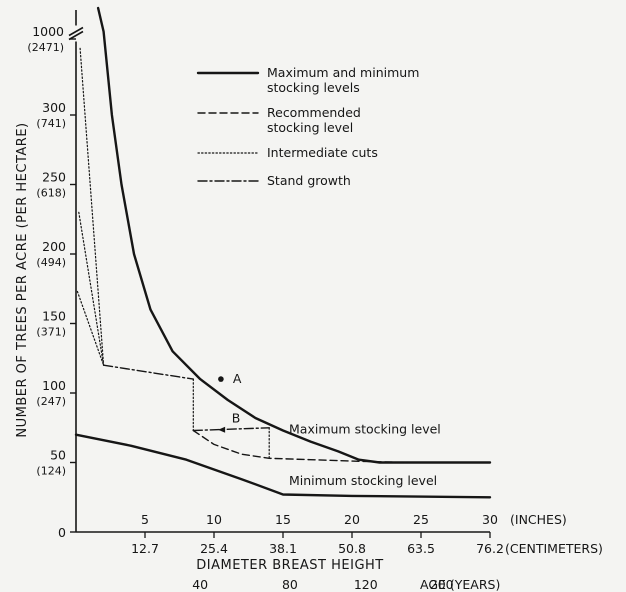 Image resolution: width=626 pixels, height=592 pixels. I want to click on age-axis-label: AGE (YEARS), so click(460, 584).